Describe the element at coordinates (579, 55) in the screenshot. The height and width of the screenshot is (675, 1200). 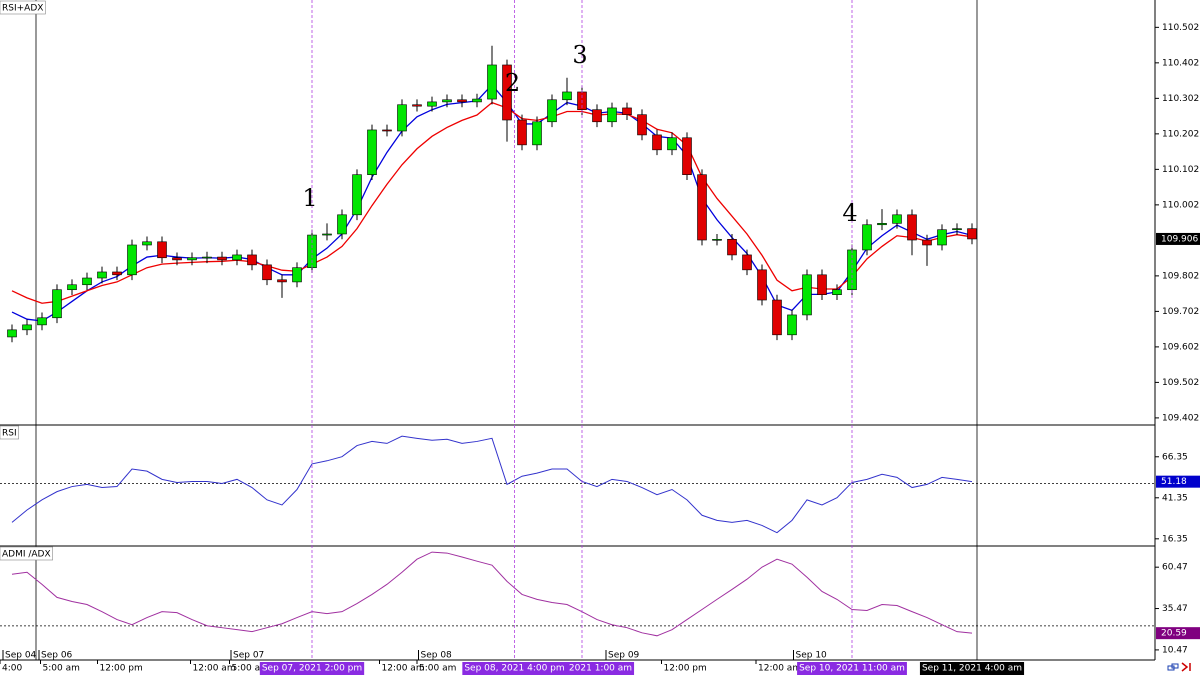
I see `annotation: 3` at that location.